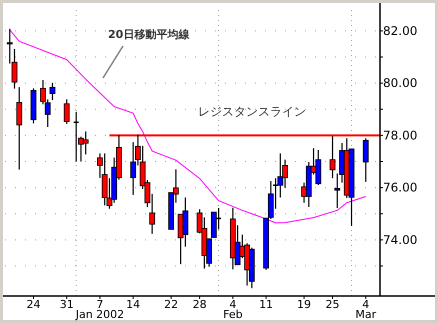 The height and width of the screenshot is (323, 438). What do you see at coordinates (304, 304) in the screenshot?
I see `x-tick-label: 19` at bounding box center [304, 304].